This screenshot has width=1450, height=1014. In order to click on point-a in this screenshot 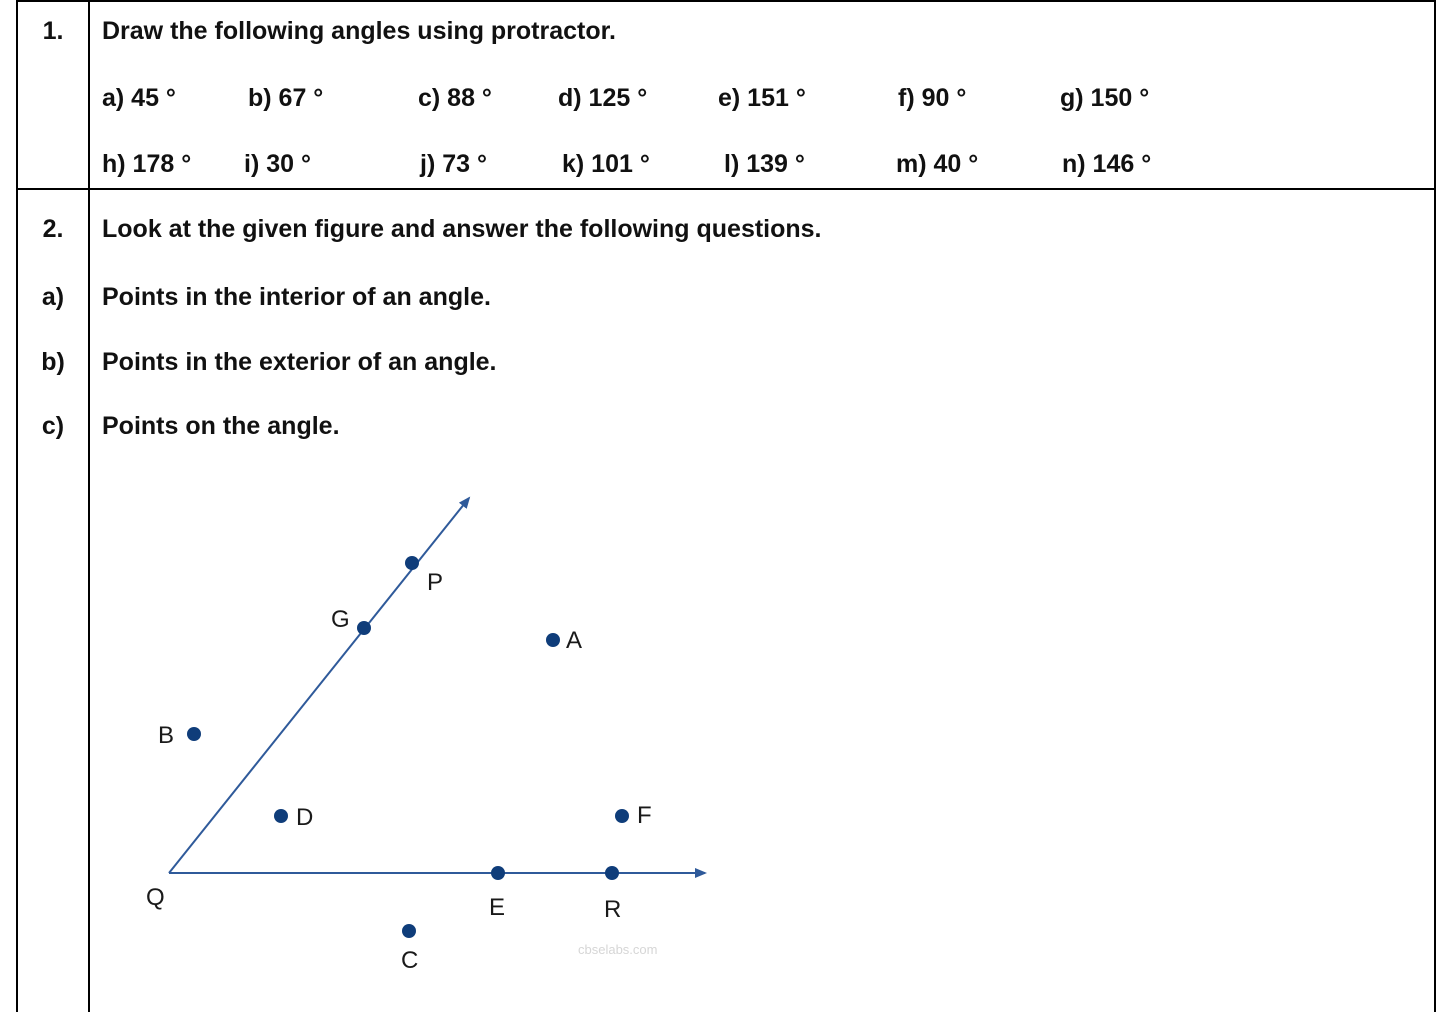, I will do `click(553, 640)`.